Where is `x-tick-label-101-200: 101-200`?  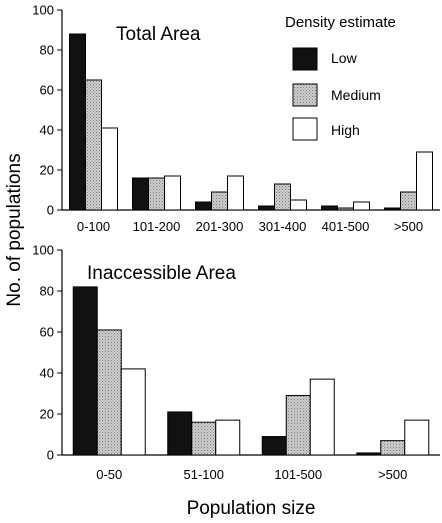
x-tick-label-101-200: 101-200 is located at coordinates (157, 226).